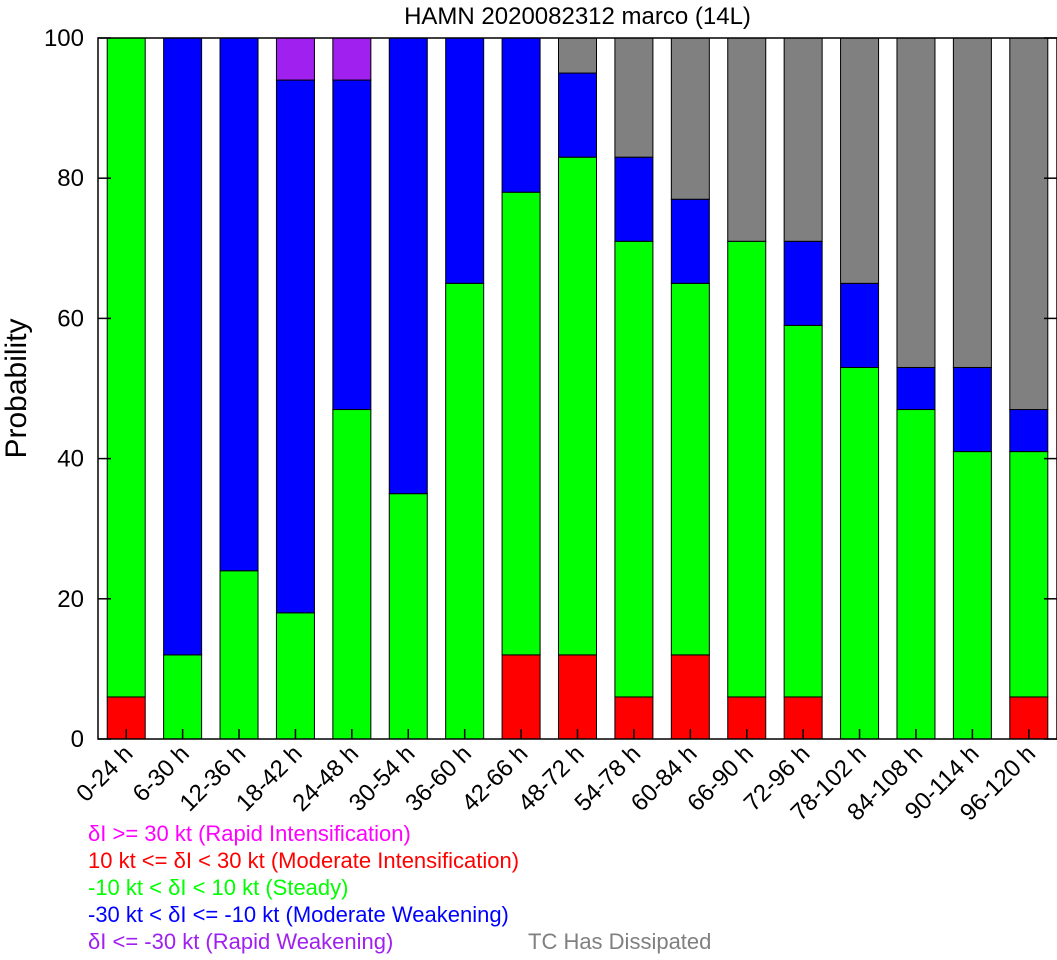  What do you see at coordinates (64, 38) in the screenshot?
I see `y-tick-label: 100` at bounding box center [64, 38].